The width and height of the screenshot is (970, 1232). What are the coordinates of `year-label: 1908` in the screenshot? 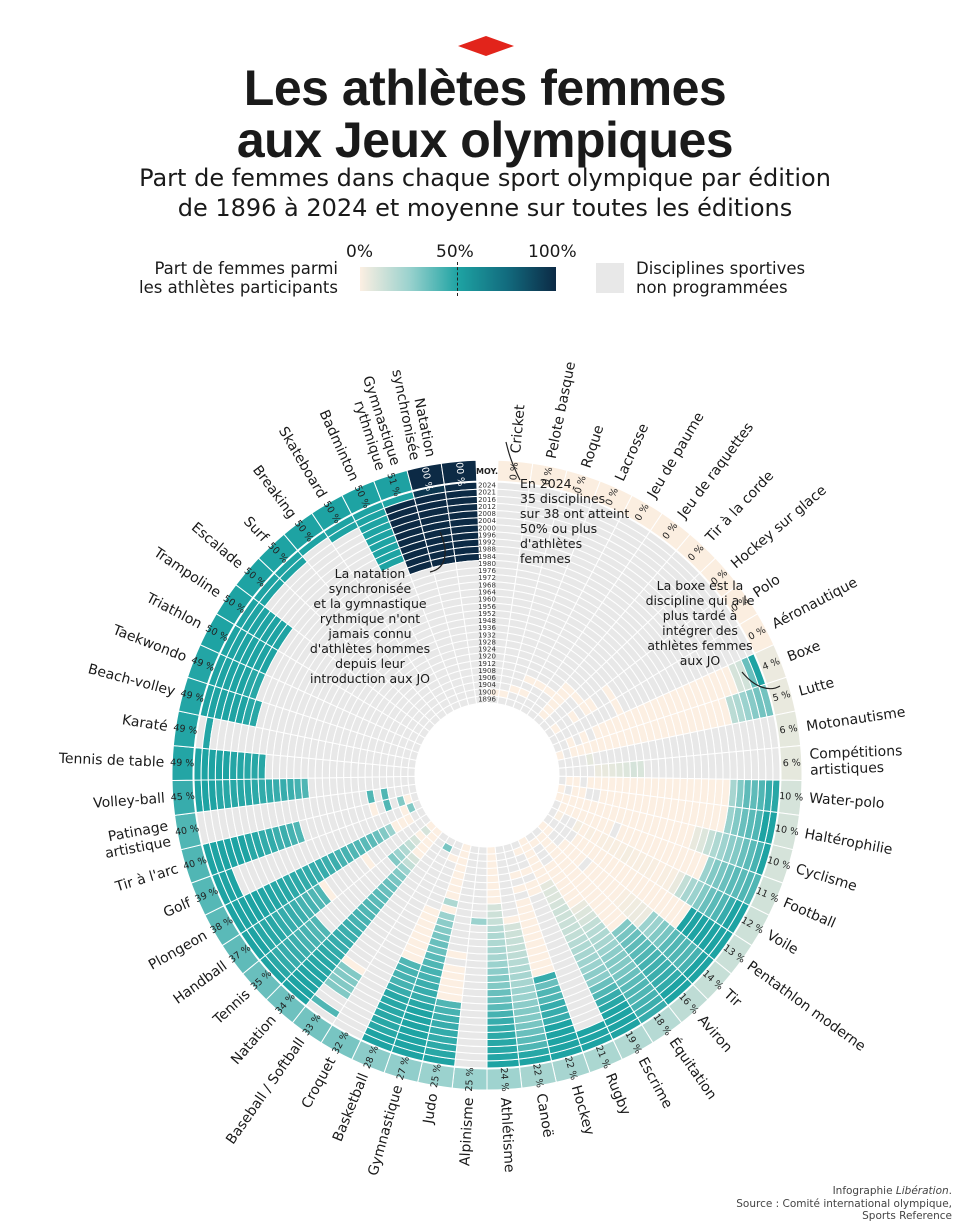 It's located at (487, 671).